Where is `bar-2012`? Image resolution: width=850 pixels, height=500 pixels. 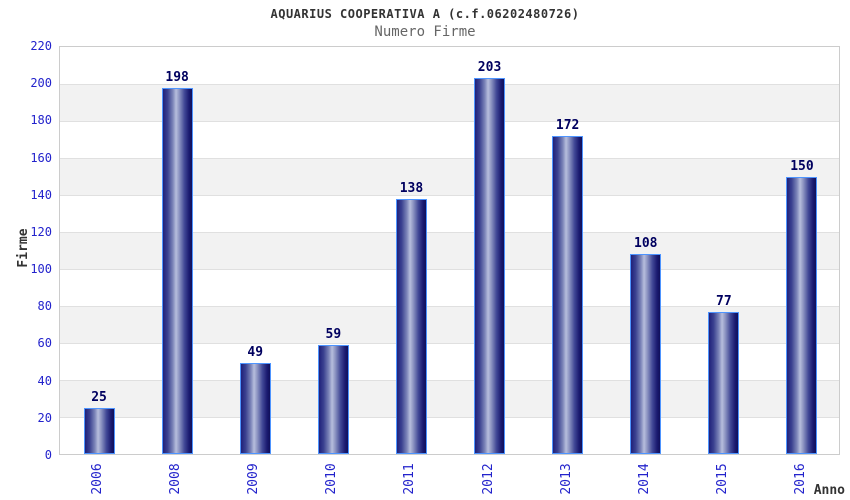
bar-2012 is located at coordinates (490, 266).